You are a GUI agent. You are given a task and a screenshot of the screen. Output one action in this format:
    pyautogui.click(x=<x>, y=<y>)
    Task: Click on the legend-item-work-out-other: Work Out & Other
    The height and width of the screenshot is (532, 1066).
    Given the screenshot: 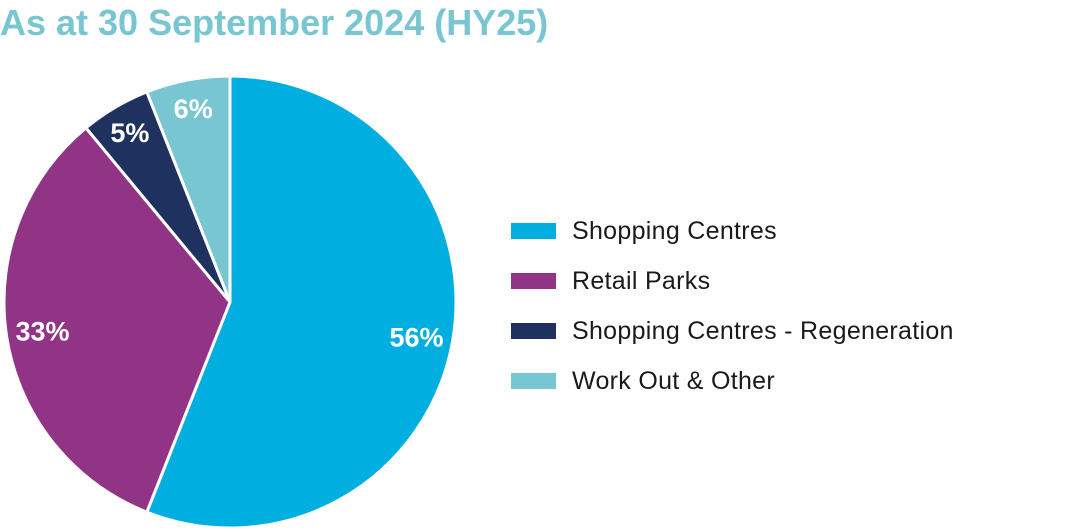 What is the action you would take?
    pyautogui.click(x=732, y=381)
    